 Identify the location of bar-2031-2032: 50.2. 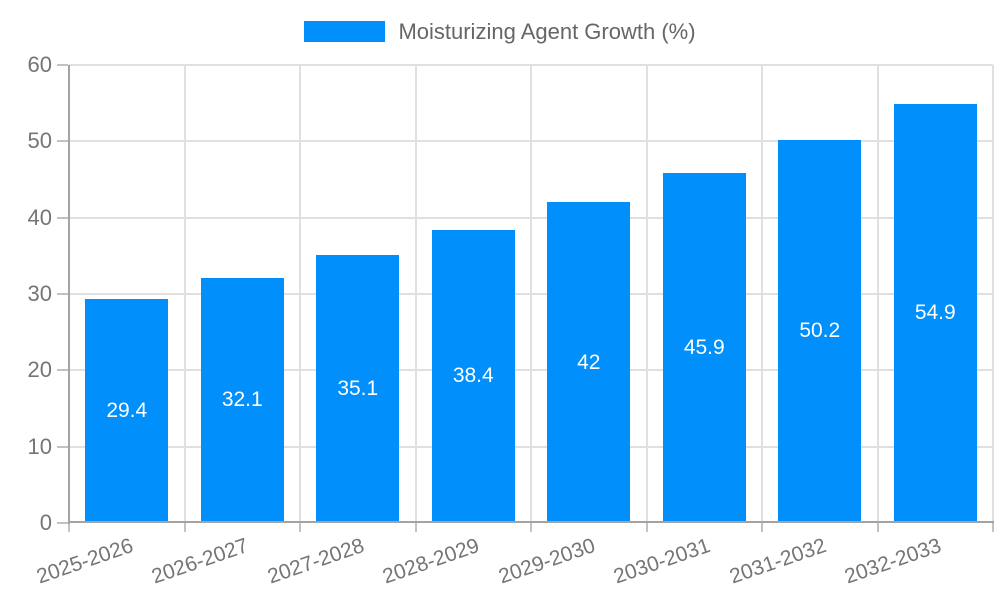
(820, 331).